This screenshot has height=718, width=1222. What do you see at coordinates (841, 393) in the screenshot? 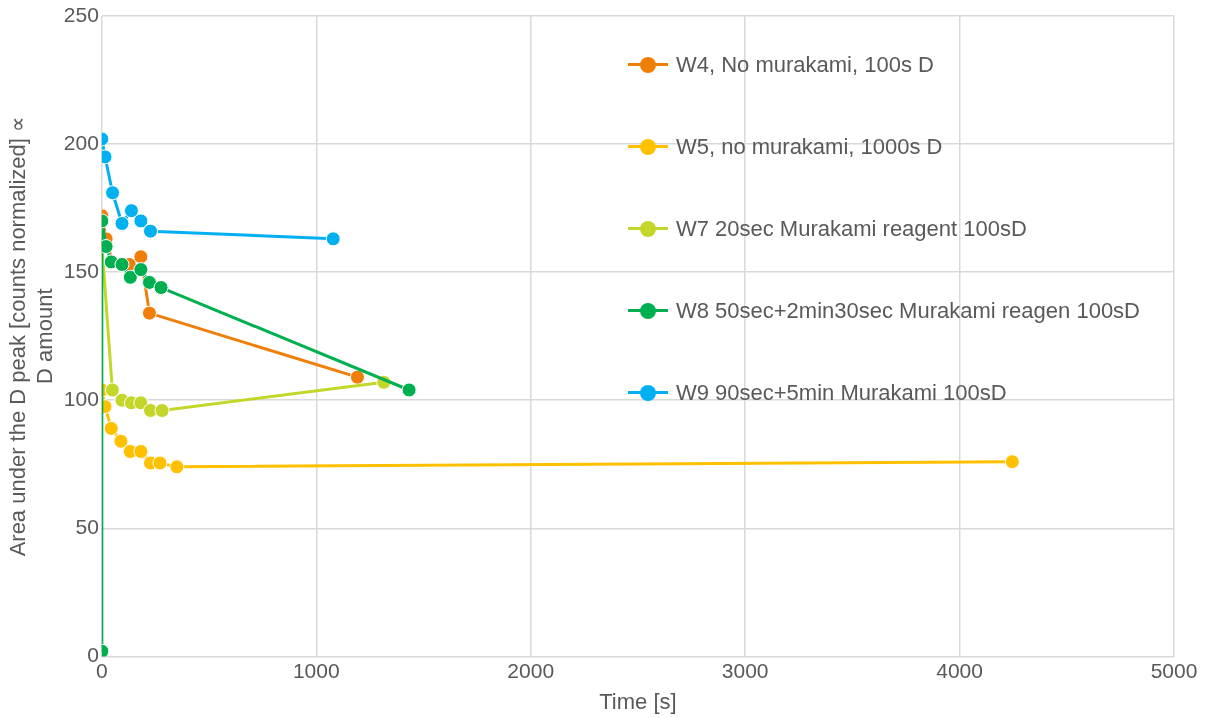
I see `legend-label: W9 90sec+5min Murakami 100sD` at bounding box center [841, 393].